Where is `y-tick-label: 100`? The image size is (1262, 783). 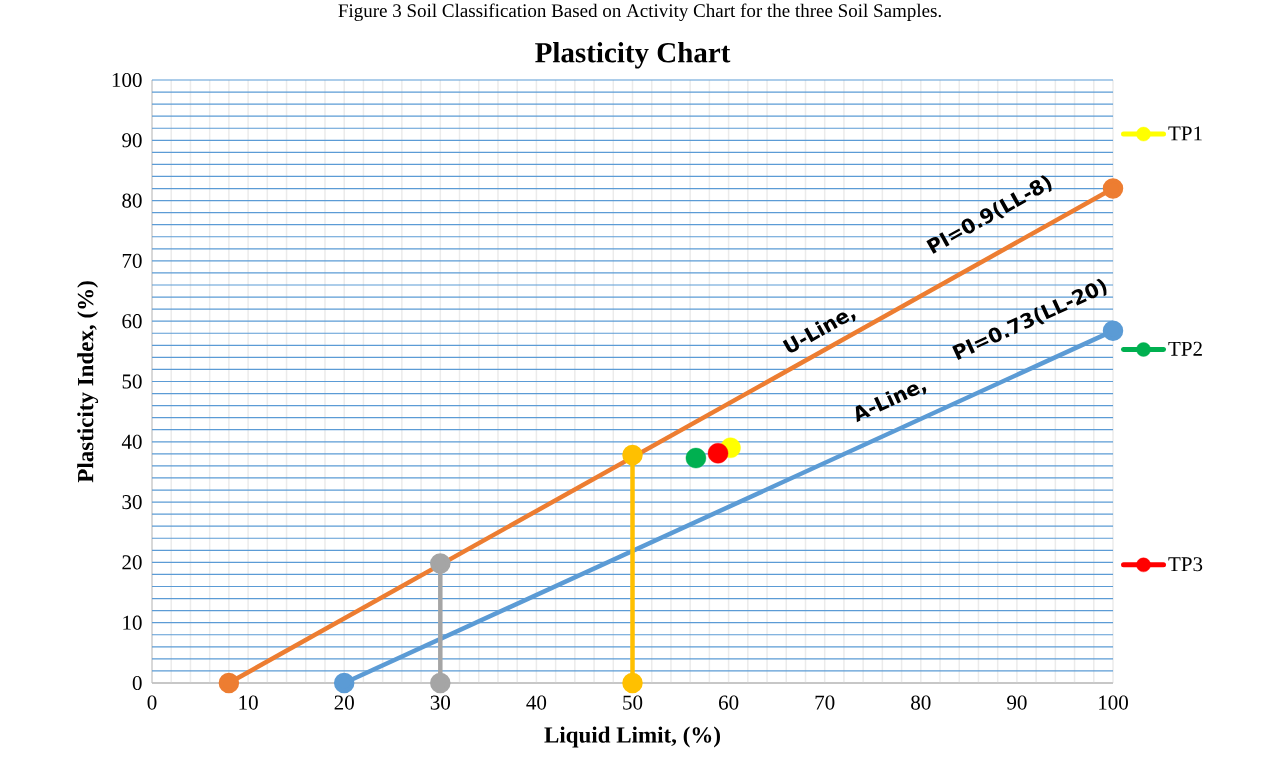
y-tick-label: 100 is located at coordinates (127, 80).